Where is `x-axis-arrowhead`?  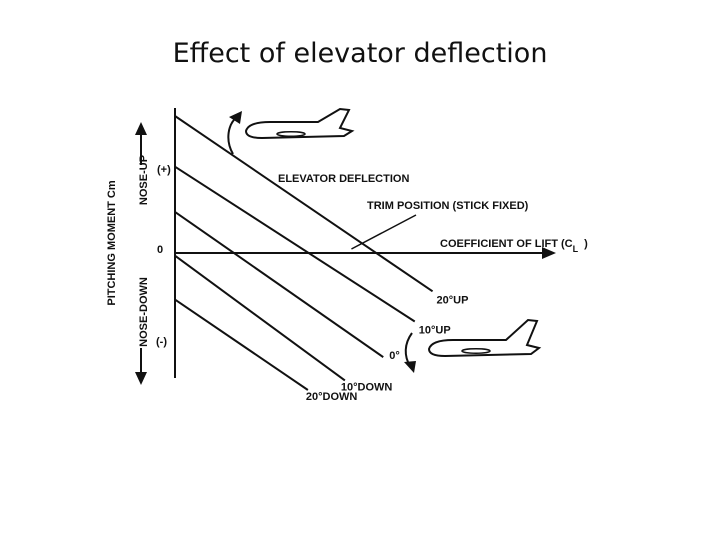
x-axis-arrowhead is located at coordinates (549, 253).